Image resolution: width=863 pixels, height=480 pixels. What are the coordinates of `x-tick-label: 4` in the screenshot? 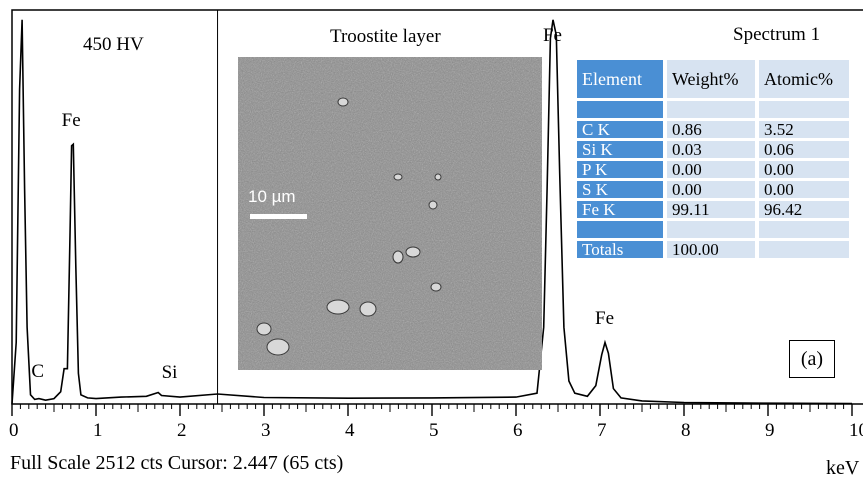 It's located at (350, 430).